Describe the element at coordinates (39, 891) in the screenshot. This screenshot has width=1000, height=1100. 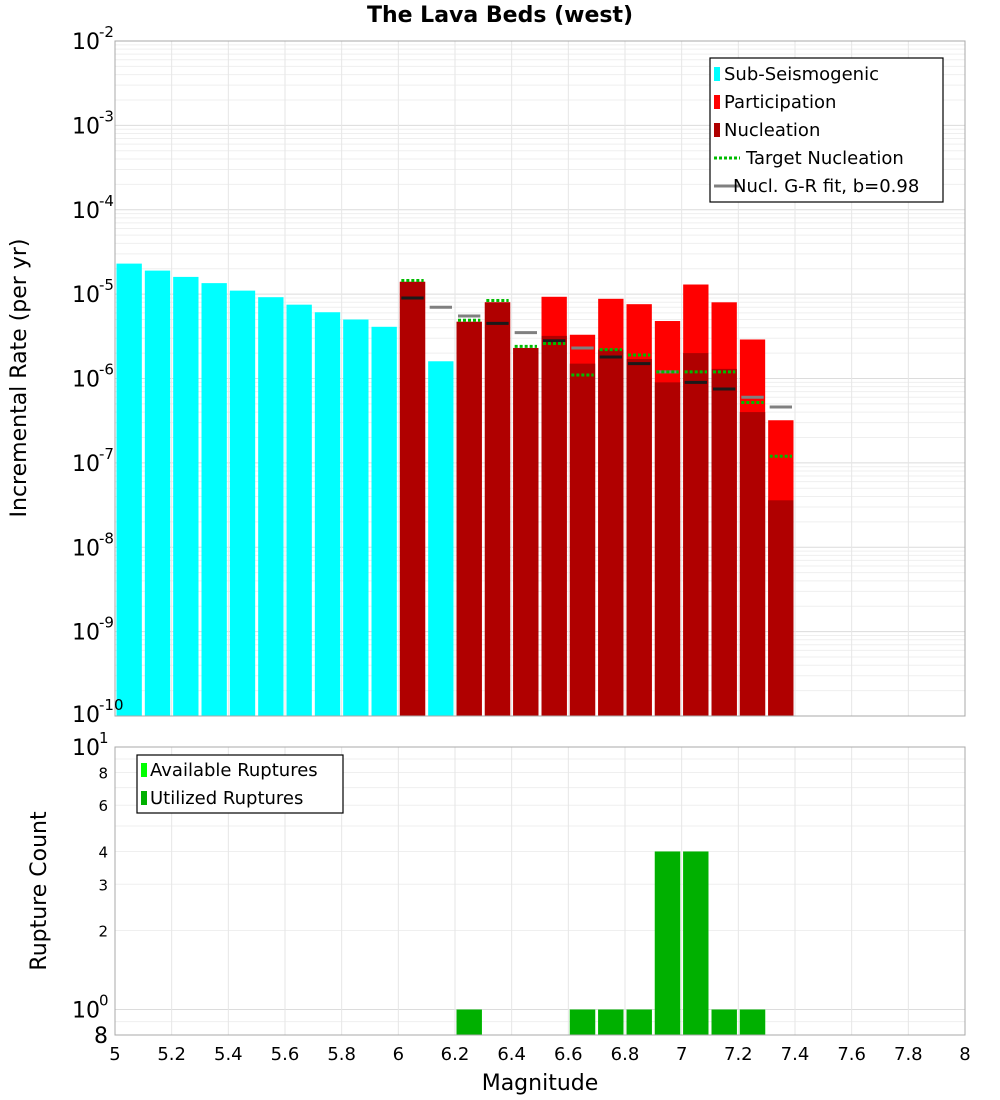
I see `bottom-y-axis-label: Rupture Count` at that location.